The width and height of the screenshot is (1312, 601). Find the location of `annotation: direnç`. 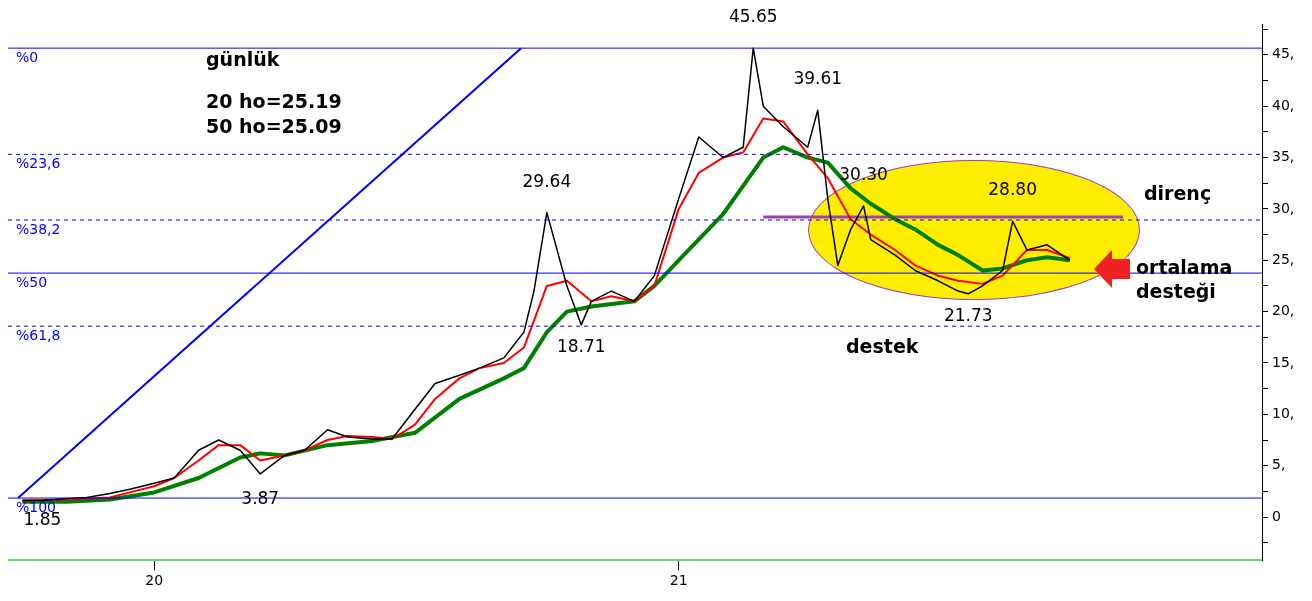

annotation: direnç is located at coordinates (1178, 193).